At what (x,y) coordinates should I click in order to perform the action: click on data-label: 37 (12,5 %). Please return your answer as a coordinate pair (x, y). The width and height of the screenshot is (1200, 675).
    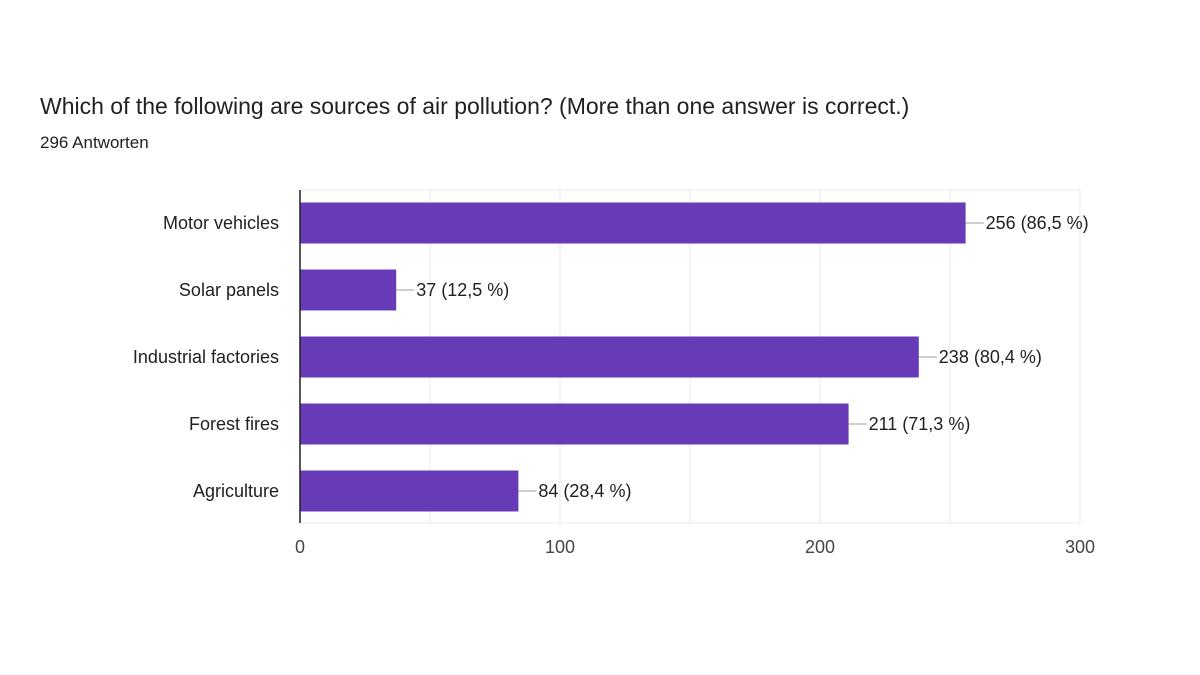
    Looking at the image, I should click on (462, 290).